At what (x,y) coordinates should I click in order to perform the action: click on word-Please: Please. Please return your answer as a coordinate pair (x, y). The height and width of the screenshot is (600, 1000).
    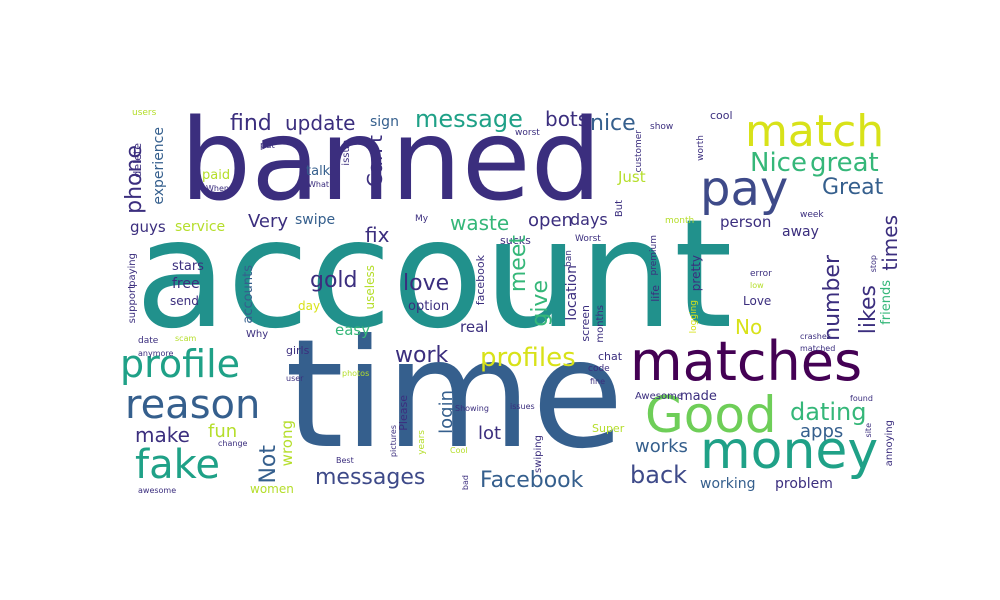
    Looking at the image, I should click on (403, 413).